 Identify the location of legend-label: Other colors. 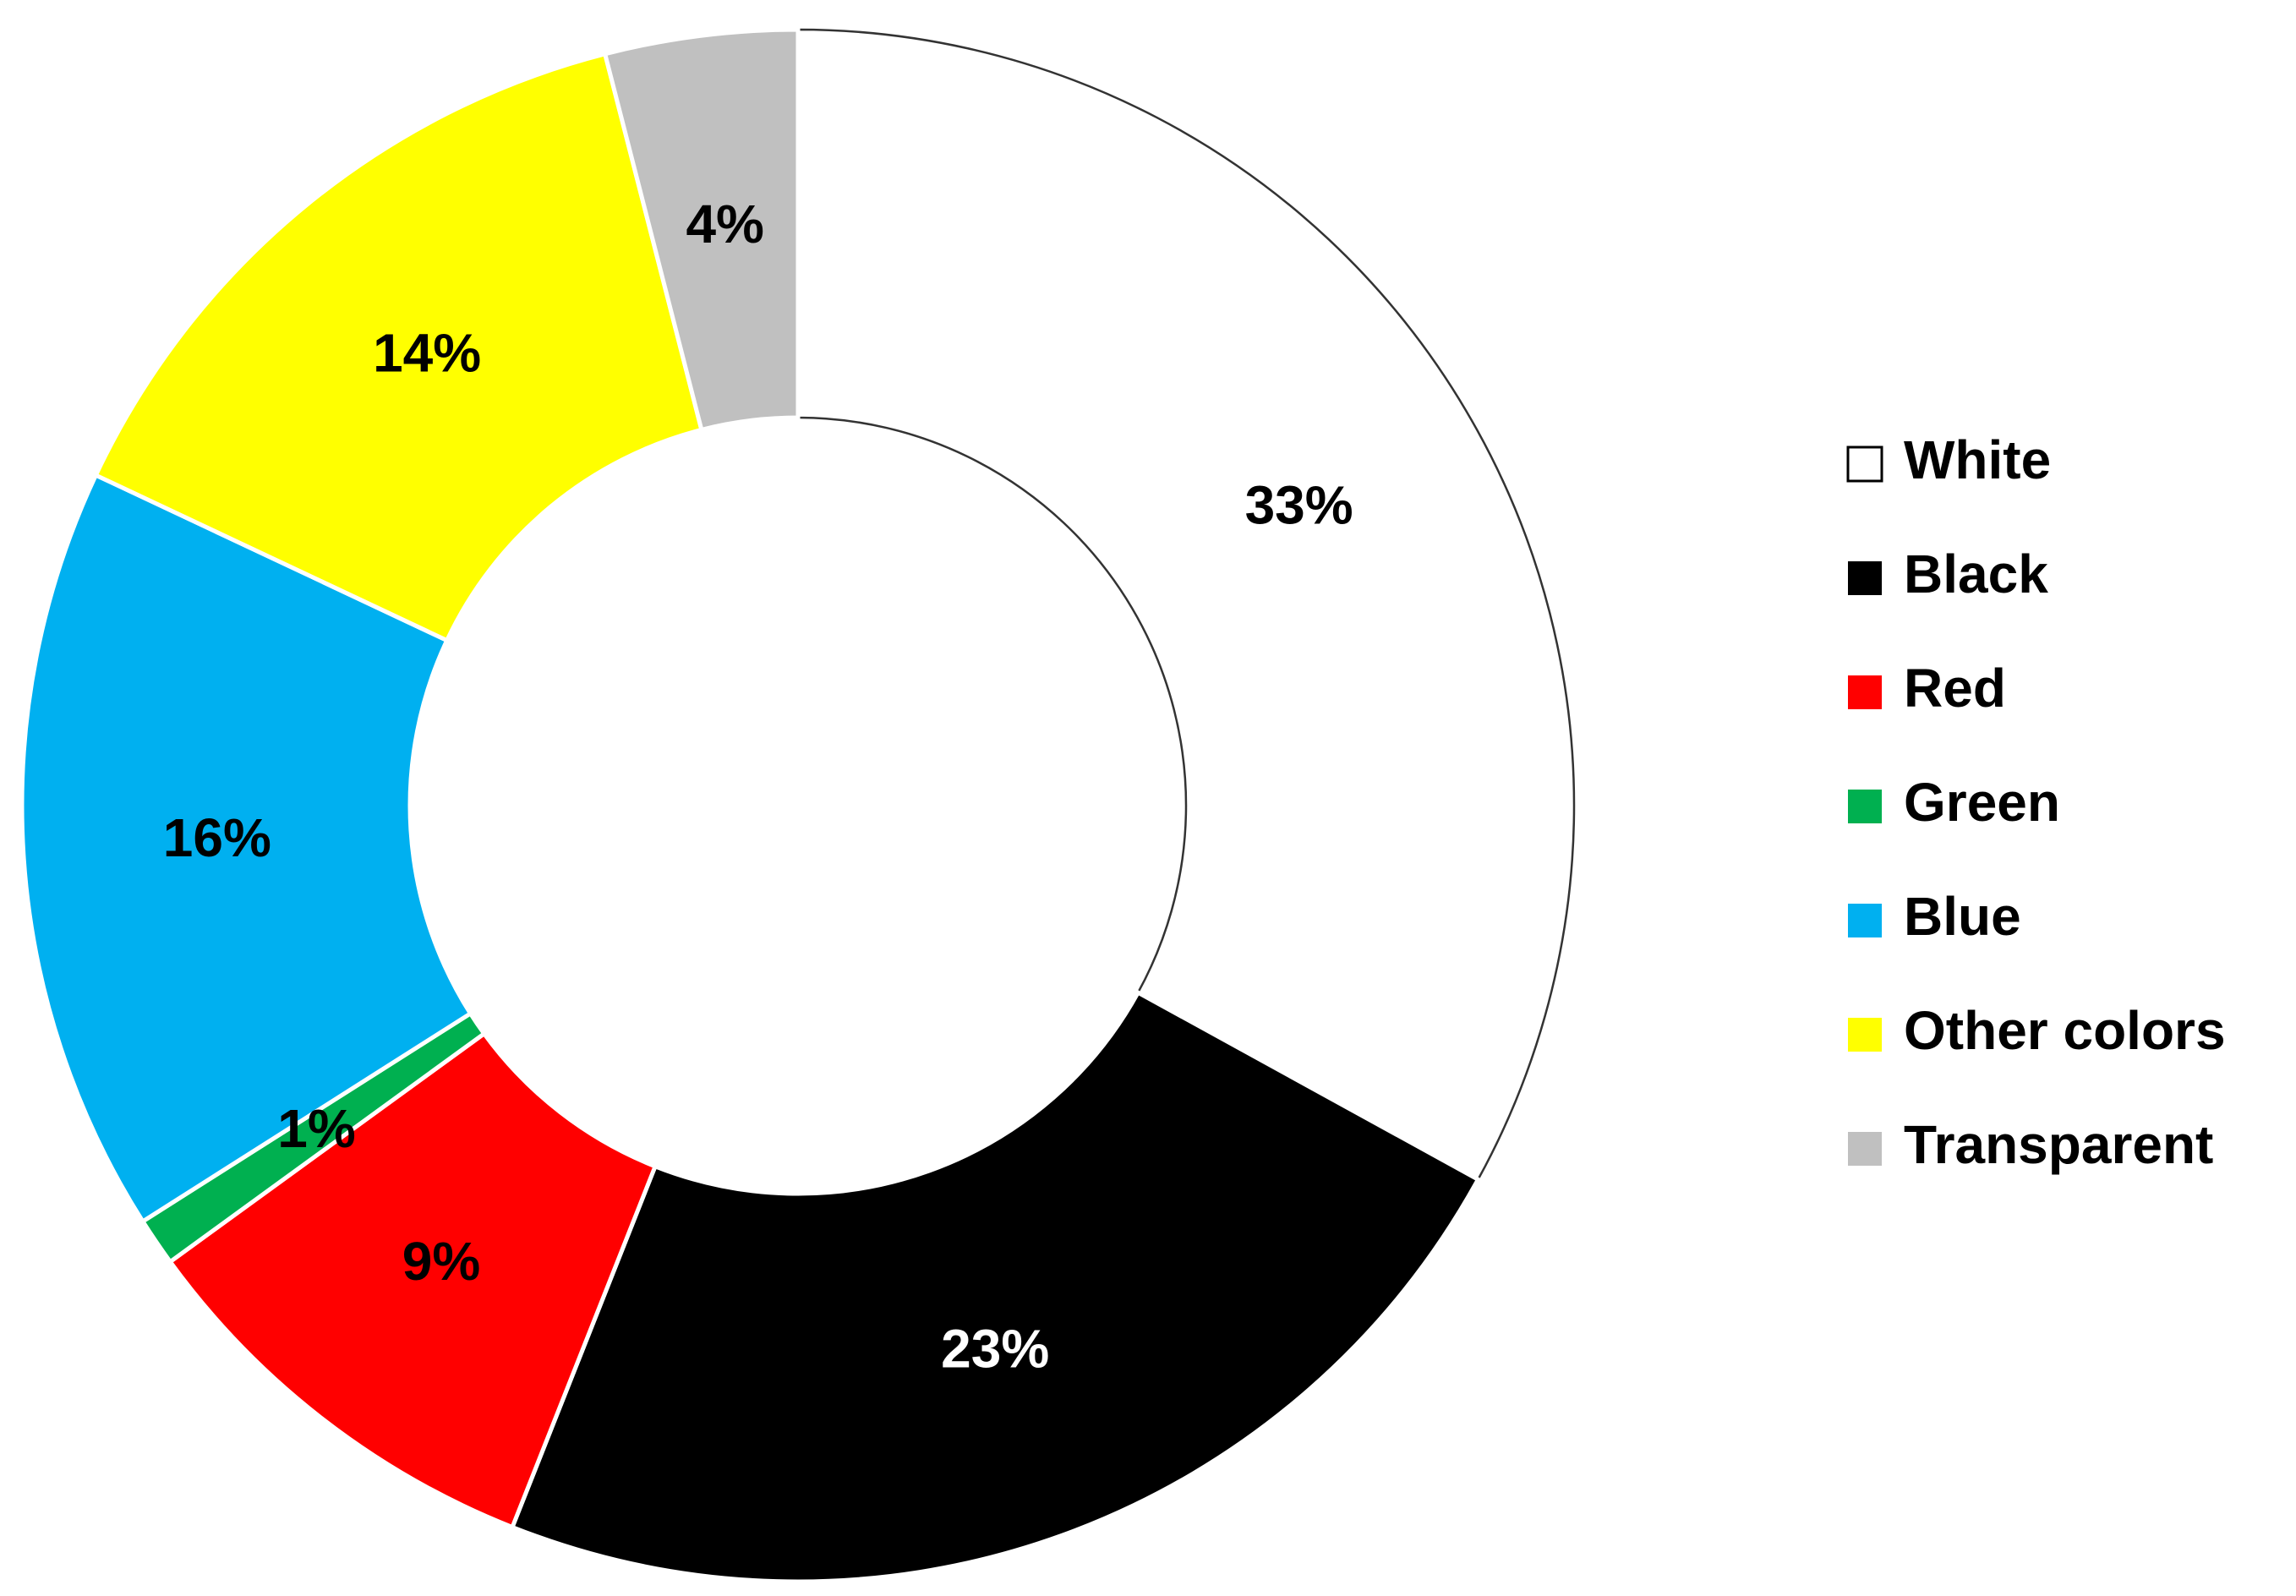
(2065, 1030).